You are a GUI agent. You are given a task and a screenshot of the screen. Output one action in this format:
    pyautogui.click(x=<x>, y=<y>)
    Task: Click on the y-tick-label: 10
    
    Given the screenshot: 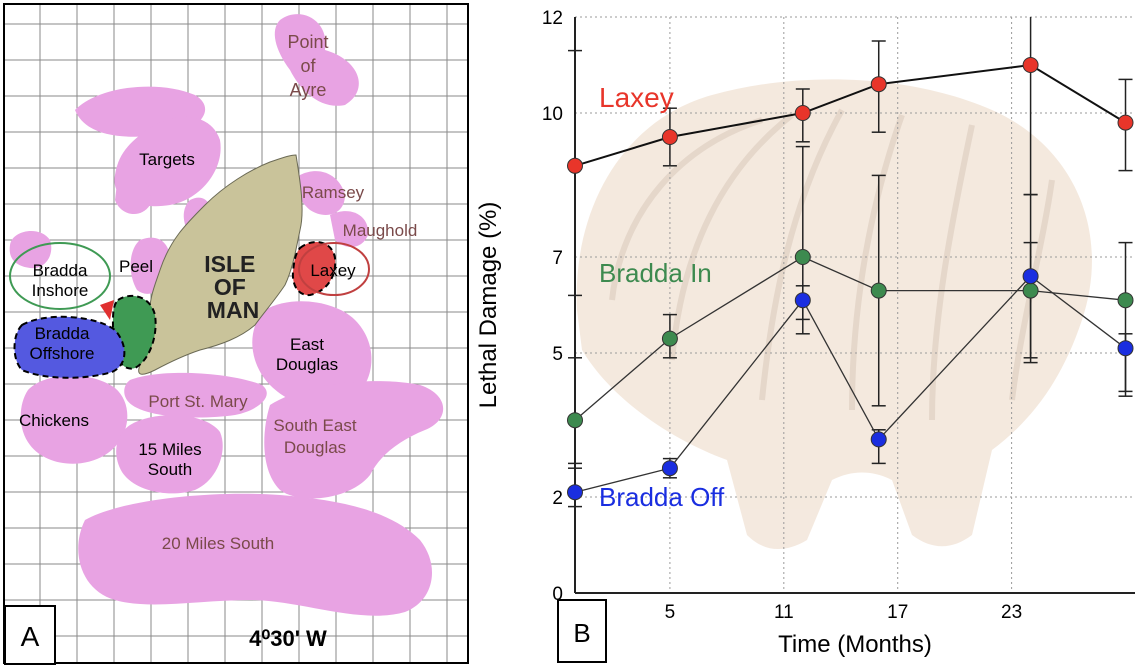 What is the action you would take?
    pyautogui.click(x=552, y=114)
    